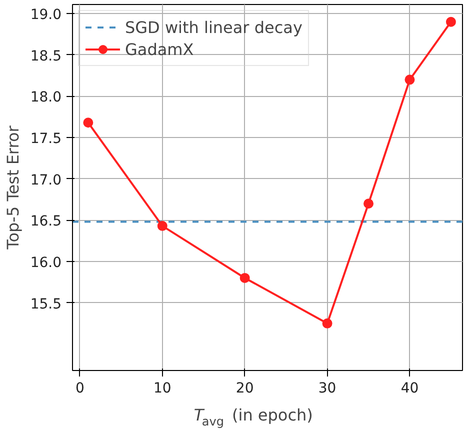 The width and height of the screenshot is (466, 435). What do you see at coordinates (46, 15) in the screenshot?
I see `y-tick-label: 19.0` at bounding box center [46, 15].